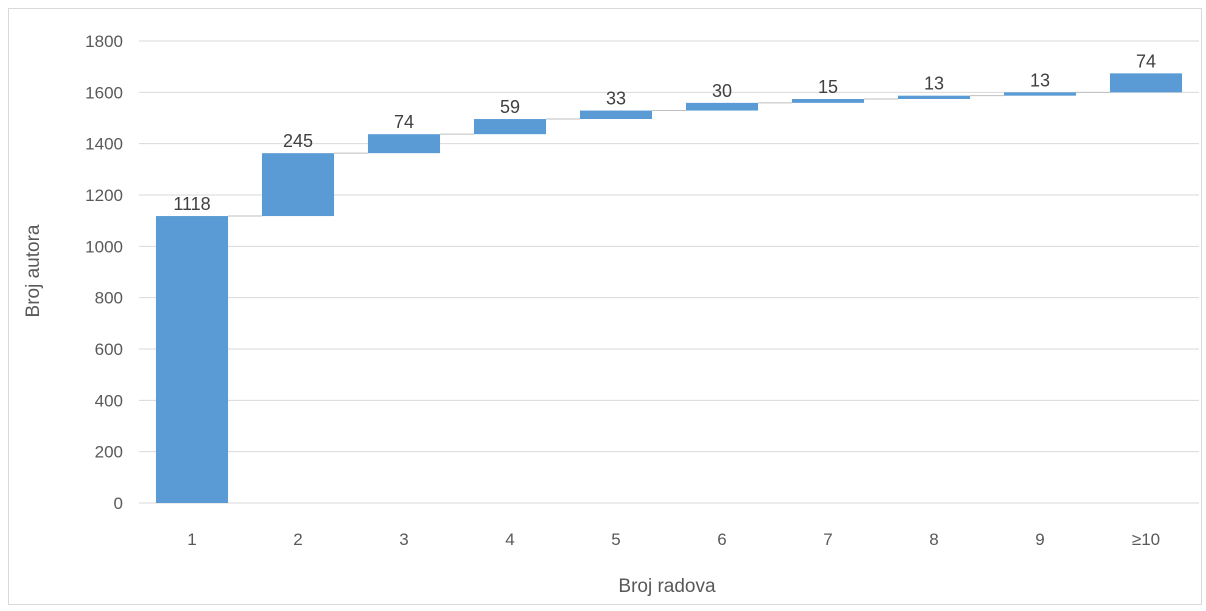 Image resolution: width=1206 pixels, height=611 pixels. I want to click on data-label: 245, so click(298, 141).